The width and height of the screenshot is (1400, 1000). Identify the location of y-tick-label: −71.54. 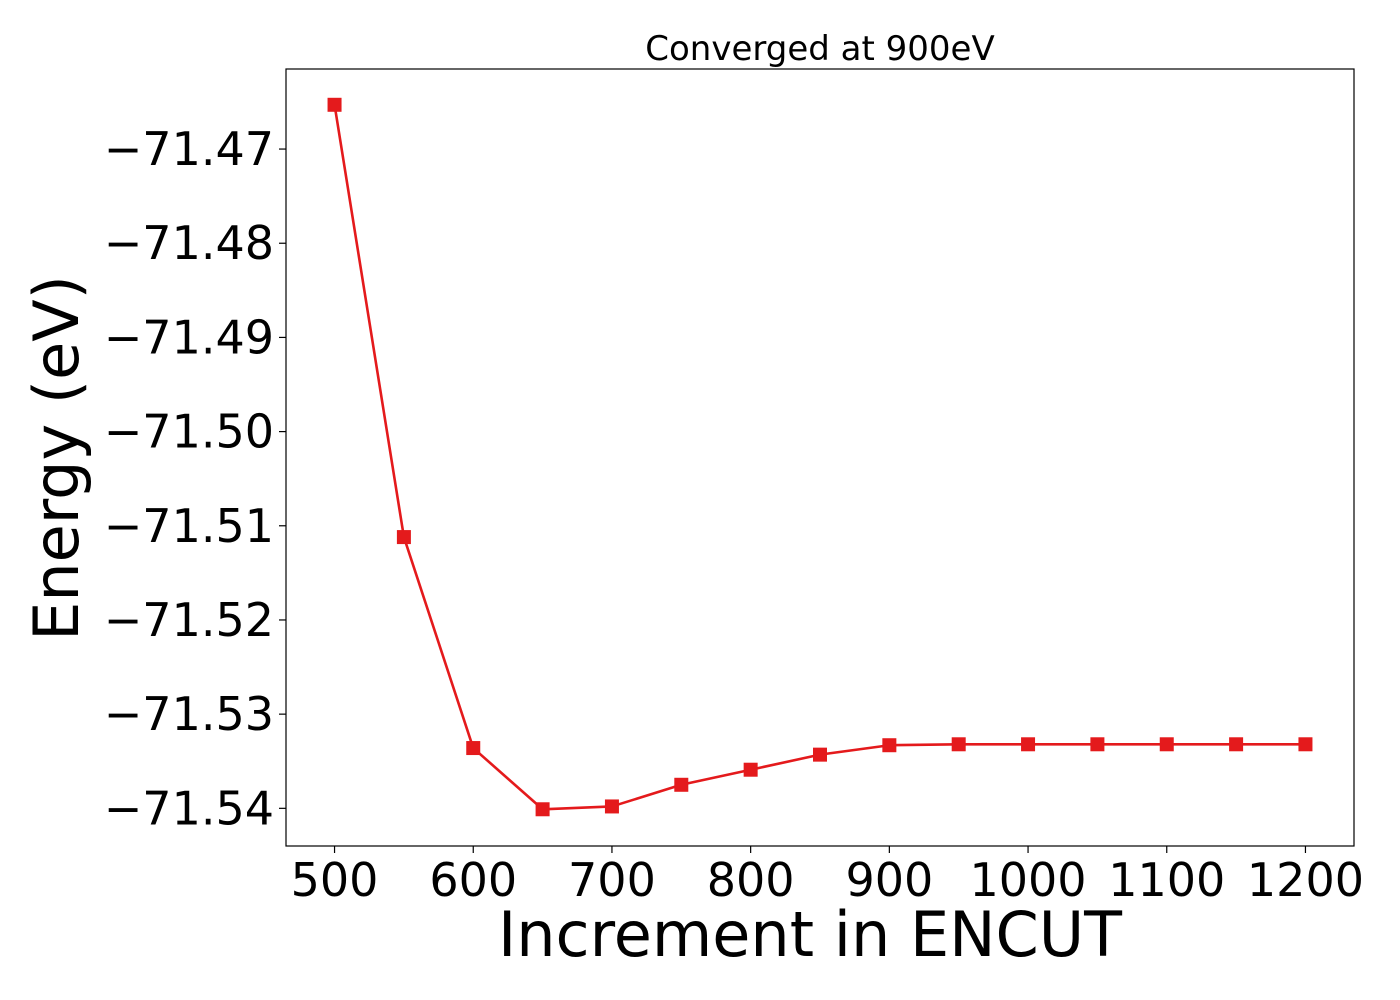
(189, 808).